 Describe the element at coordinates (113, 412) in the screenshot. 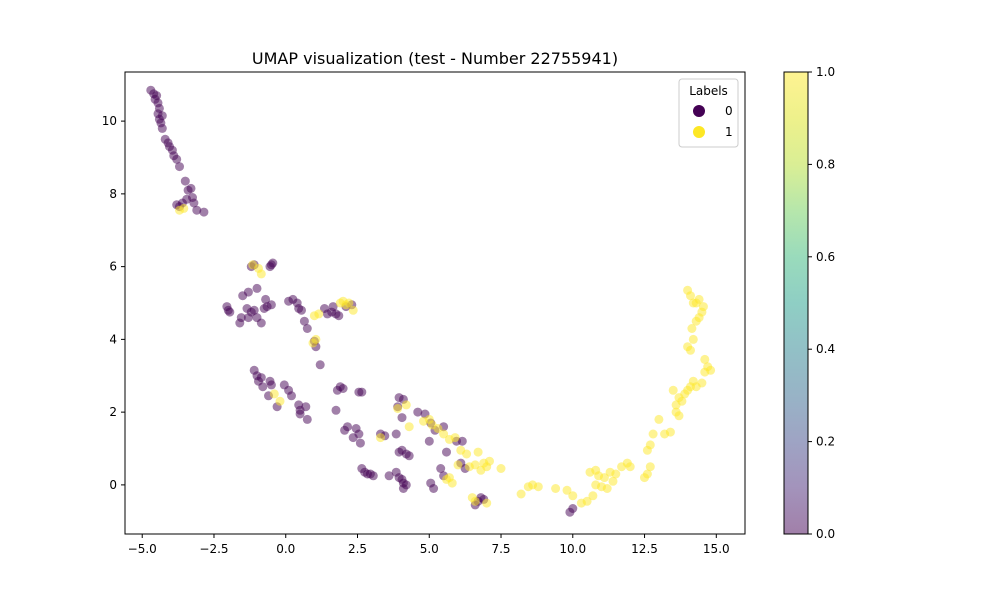

I see `y-tick-label: 2` at that location.